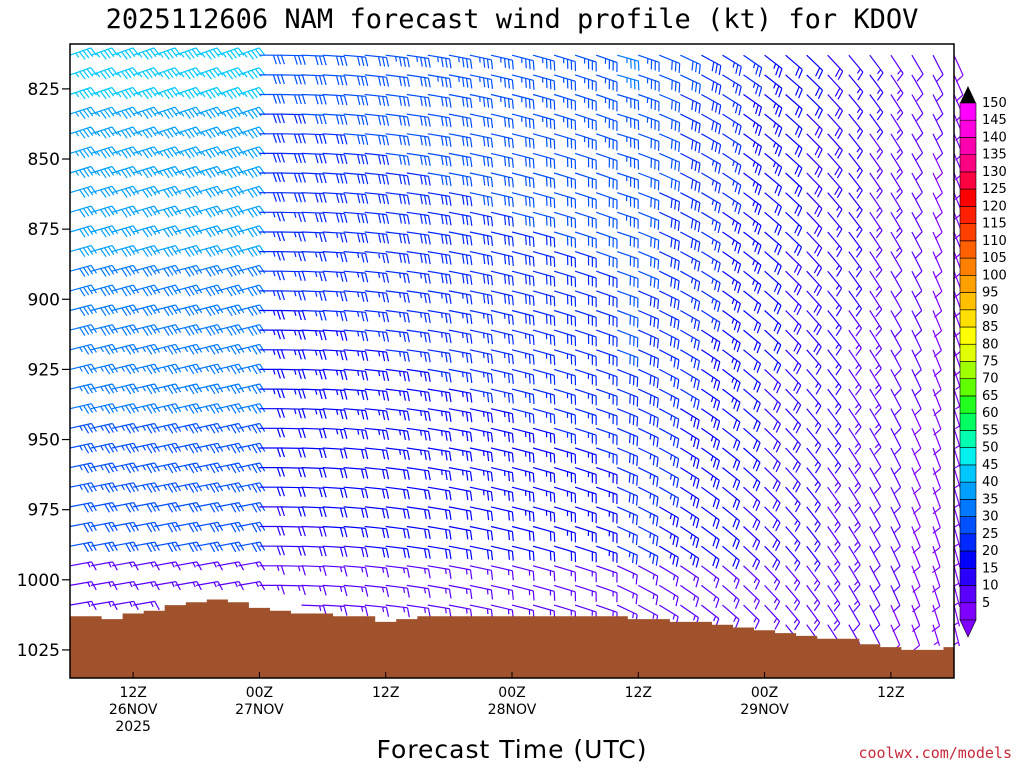 The image size is (1024, 768). What do you see at coordinates (994, 103) in the screenshot?
I see `colorbar-label: 150` at bounding box center [994, 103].